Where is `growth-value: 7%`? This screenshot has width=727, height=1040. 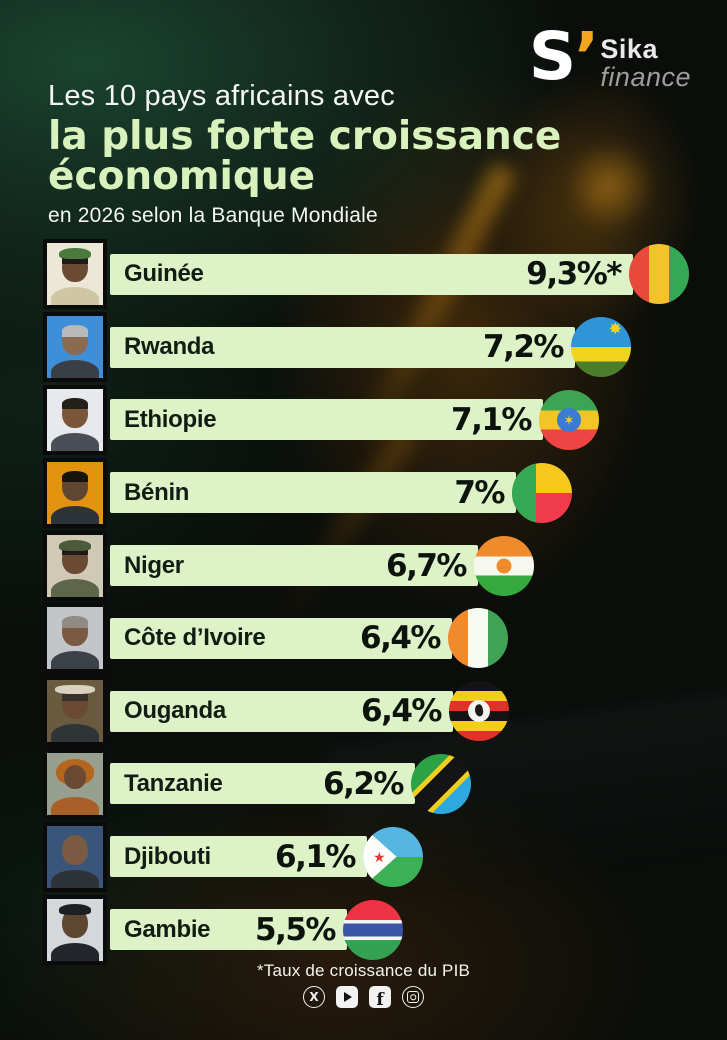
growth-value: 7% is located at coordinates (479, 492).